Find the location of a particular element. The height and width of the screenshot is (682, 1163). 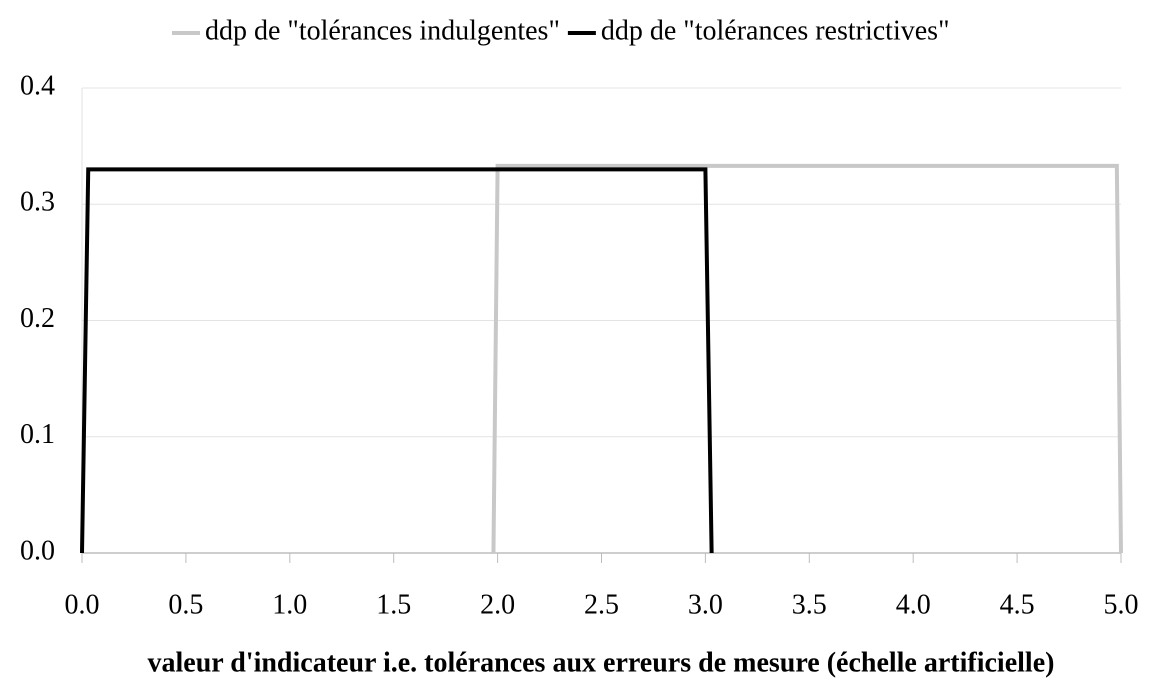

x-tick-label: 2.0 is located at coordinates (497, 604).